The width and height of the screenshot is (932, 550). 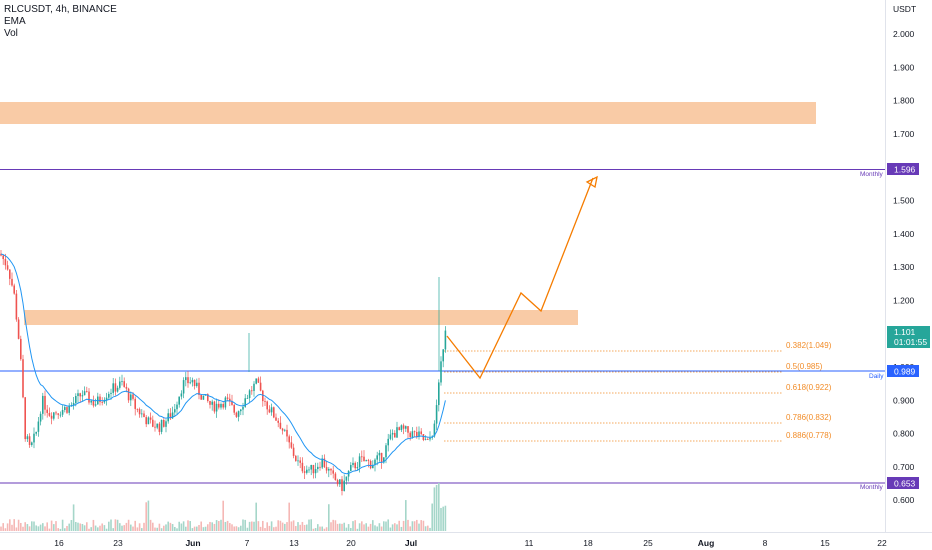 What do you see at coordinates (11, 33) in the screenshot?
I see `volume-indicator-label: Vol` at bounding box center [11, 33].